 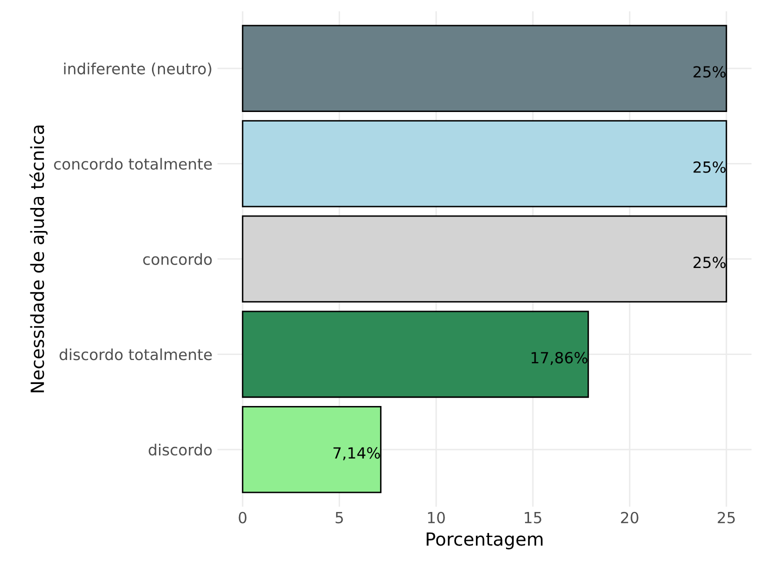 What do you see at coordinates (133, 164) in the screenshot?
I see `y-tick-label: concordo totalmente` at bounding box center [133, 164].